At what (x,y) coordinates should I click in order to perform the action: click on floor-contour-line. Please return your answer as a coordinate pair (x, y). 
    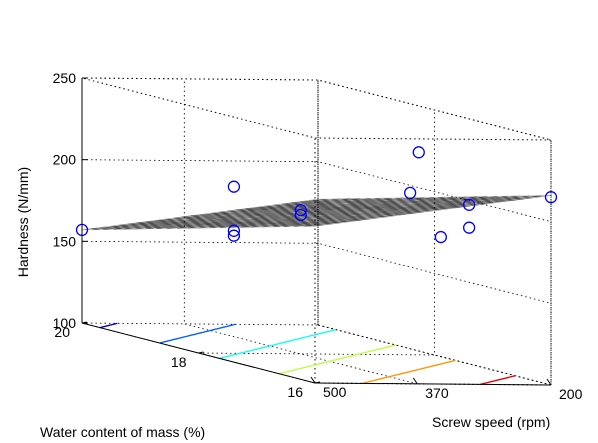
    Looking at the image, I should click on (197, 333).